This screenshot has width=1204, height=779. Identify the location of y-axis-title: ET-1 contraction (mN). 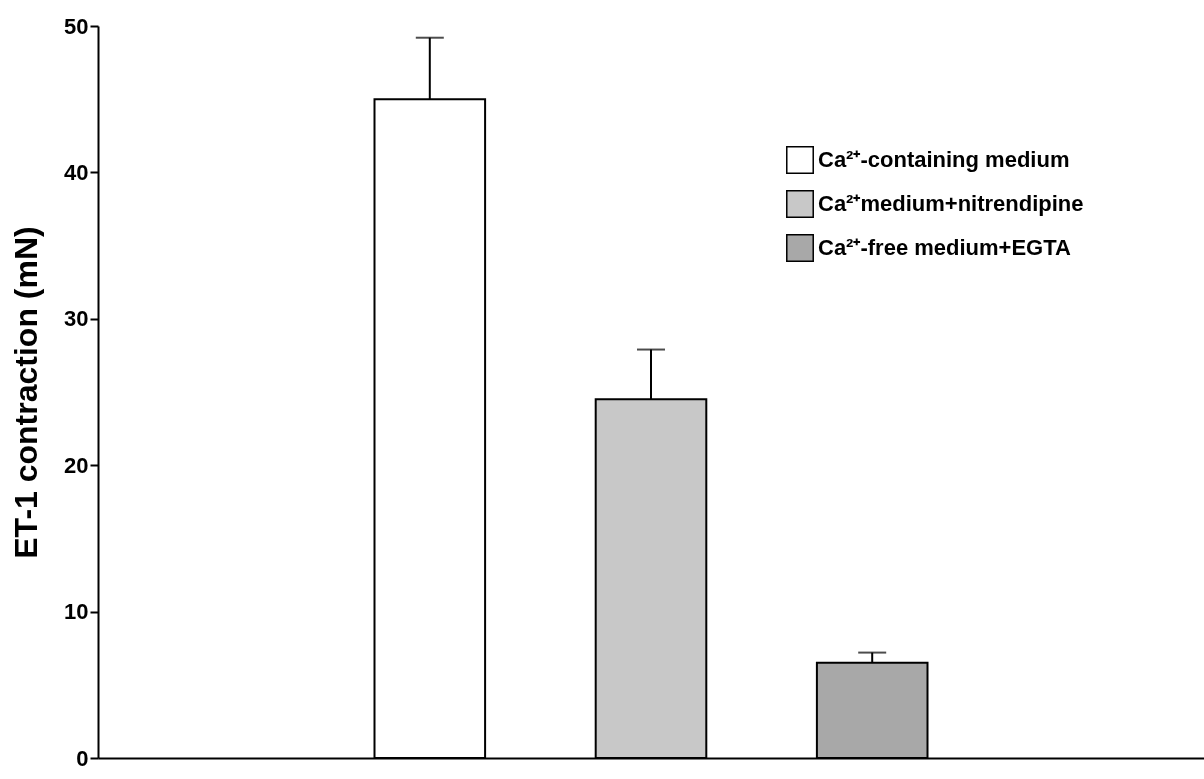
(26, 392).